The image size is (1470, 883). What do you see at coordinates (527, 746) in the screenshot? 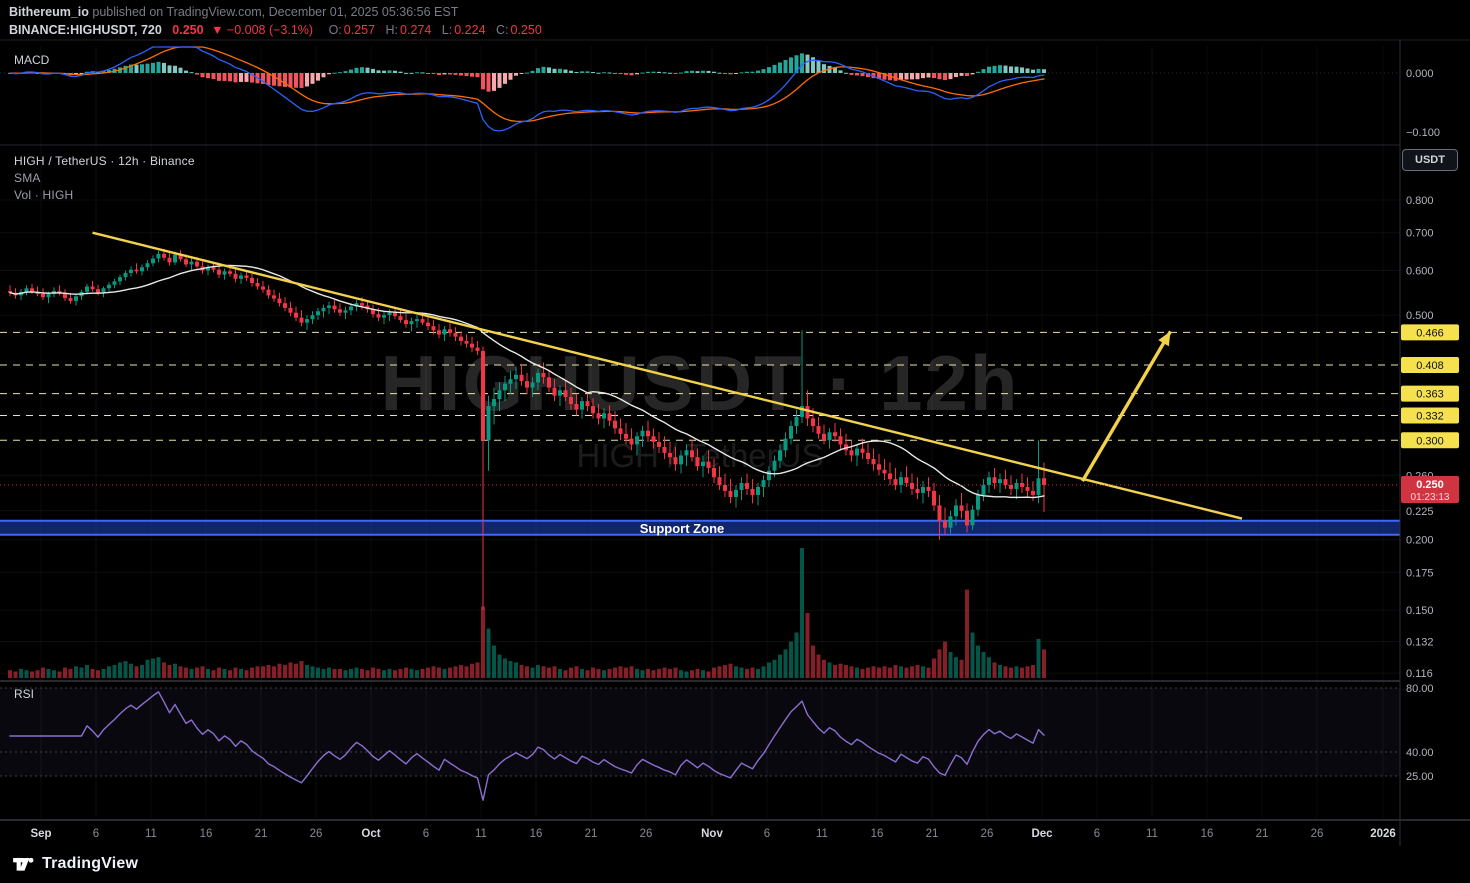
I see `rsi-line` at bounding box center [527, 746].